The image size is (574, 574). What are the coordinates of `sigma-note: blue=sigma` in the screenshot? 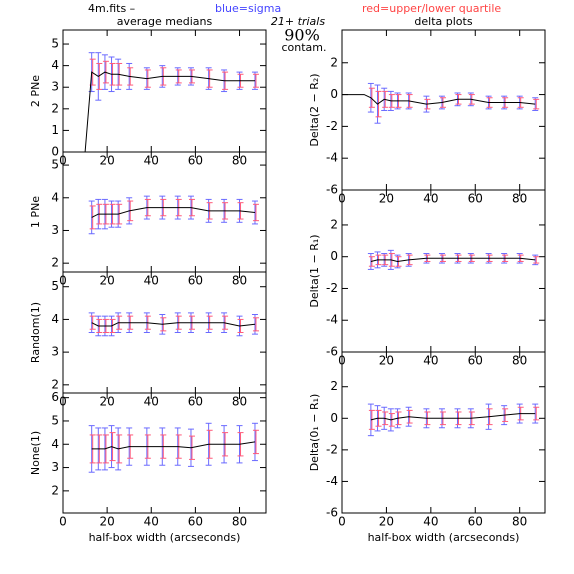 It's located at (248, 8).